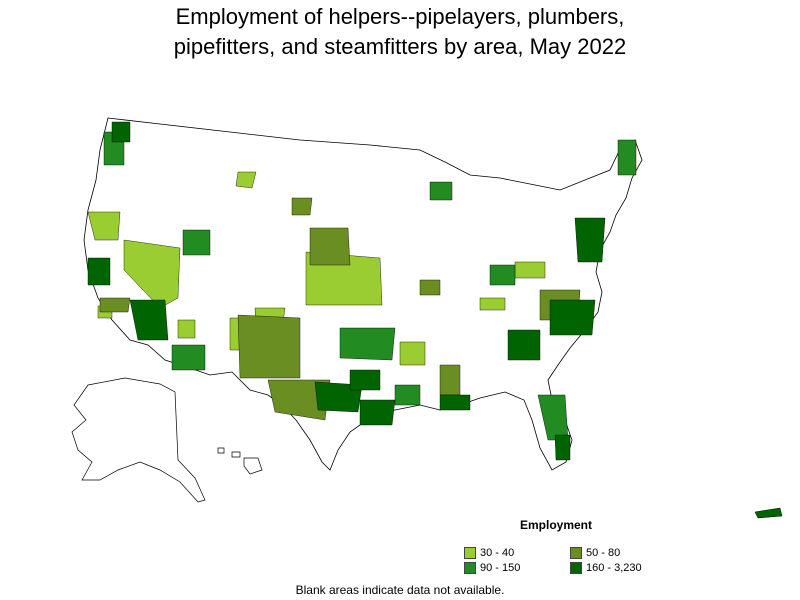  What do you see at coordinates (121, 132) in the screenshot?
I see `area-seattle` at bounding box center [121, 132].